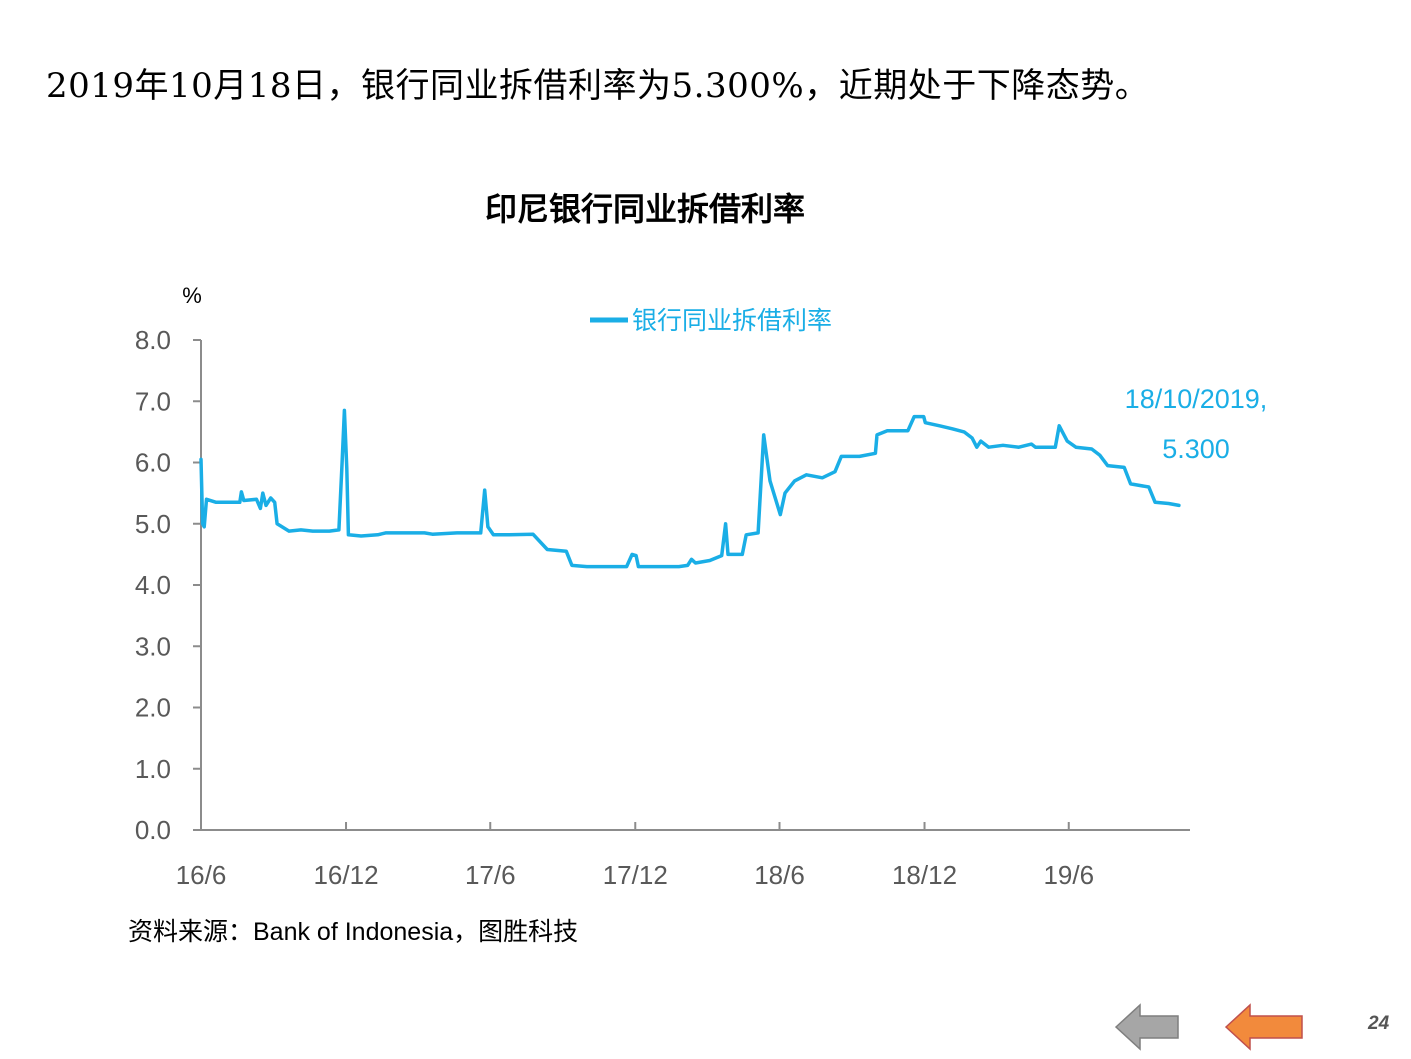 The image size is (1411, 1059). Describe the element at coordinates (153, 340) in the screenshot. I see `y-tick-label: 8.0` at that location.